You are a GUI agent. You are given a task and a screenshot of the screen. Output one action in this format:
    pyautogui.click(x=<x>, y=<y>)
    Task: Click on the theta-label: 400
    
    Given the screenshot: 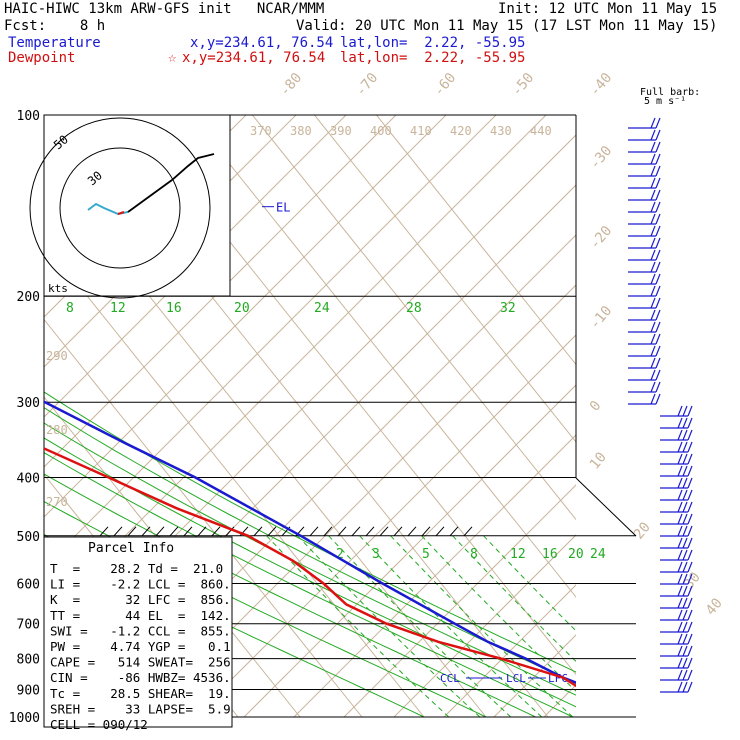 What is the action you would take?
    pyautogui.click(x=381, y=131)
    